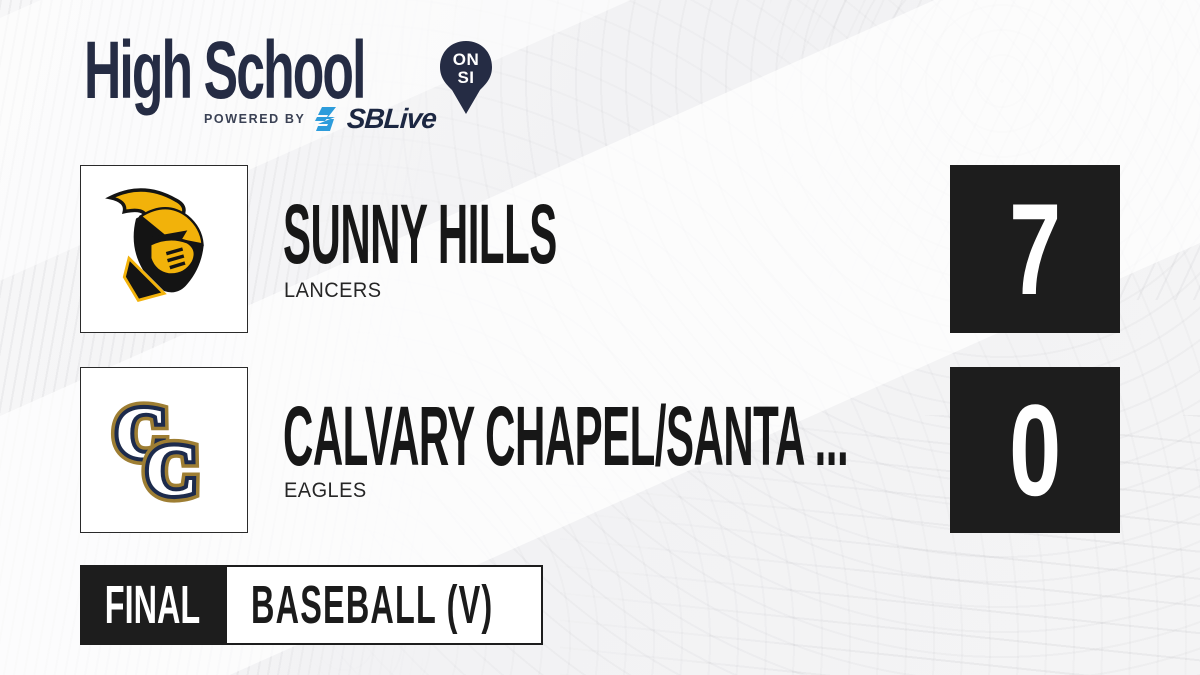 The height and width of the screenshot is (675, 1200). I want to click on powered-by-row: POWERED BY SBLive, so click(321, 119).